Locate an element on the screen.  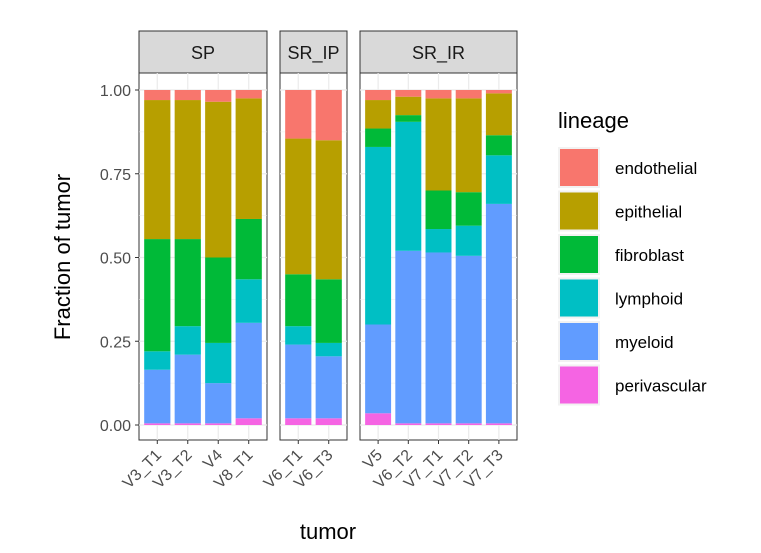
x-axis-title: tumor is located at coordinates (328, 531).